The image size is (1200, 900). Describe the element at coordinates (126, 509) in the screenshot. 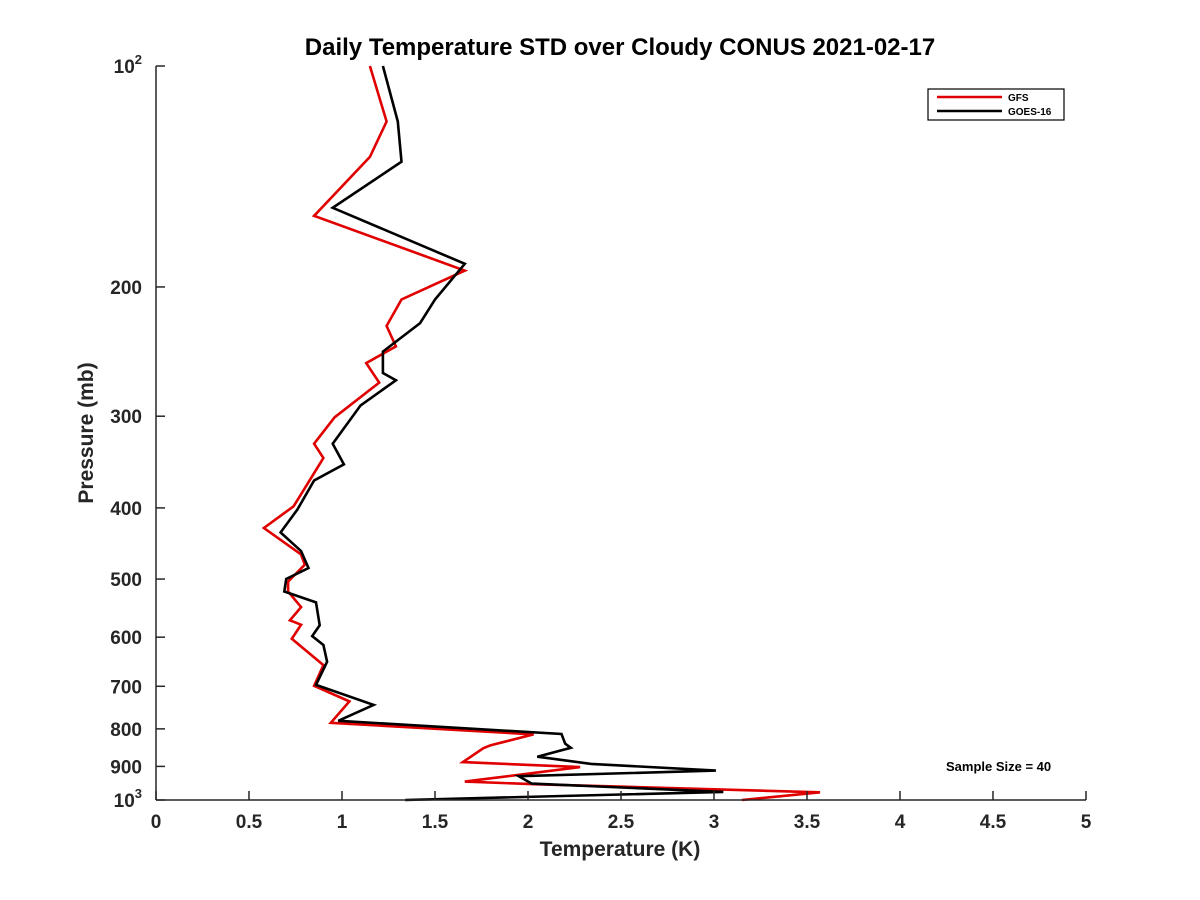

I see `y-tick-label: 400` at that location.